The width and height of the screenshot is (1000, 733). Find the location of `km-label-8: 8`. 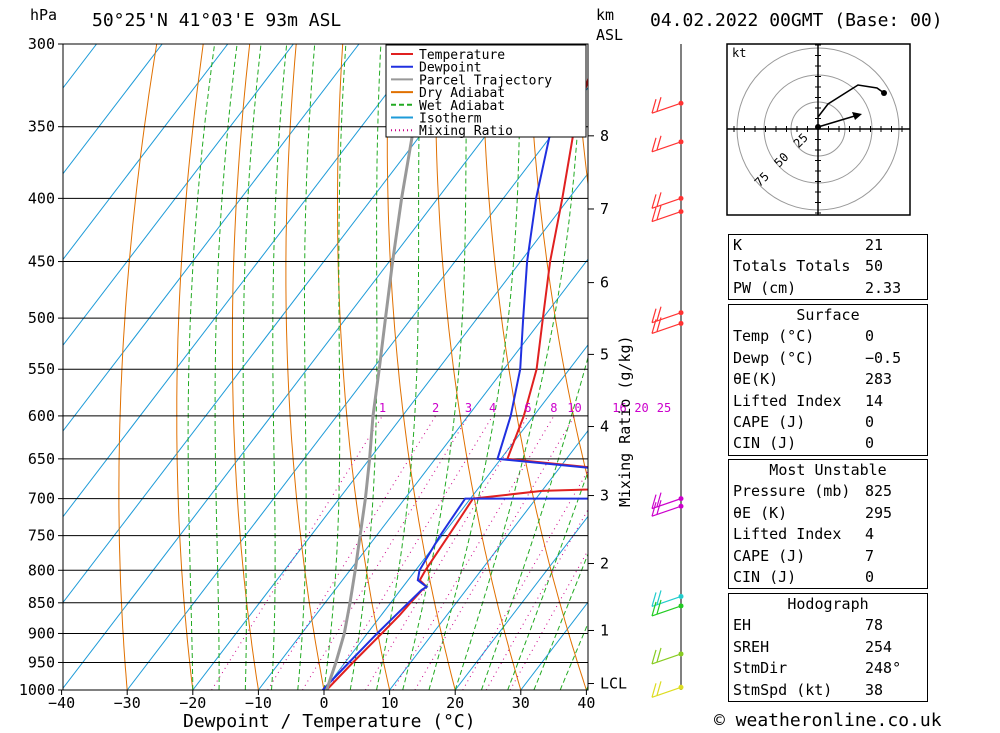

km-label-8: 8 is located at coordinates (604, 136).